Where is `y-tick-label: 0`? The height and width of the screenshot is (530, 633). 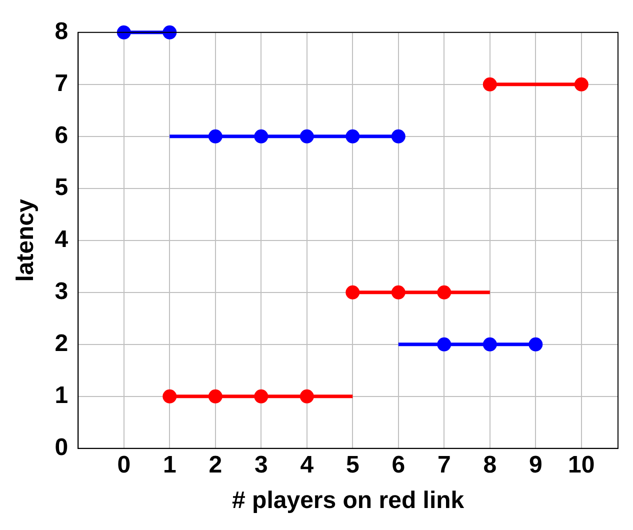 y-tick-label: 0 is located at coordinates (61, 448).